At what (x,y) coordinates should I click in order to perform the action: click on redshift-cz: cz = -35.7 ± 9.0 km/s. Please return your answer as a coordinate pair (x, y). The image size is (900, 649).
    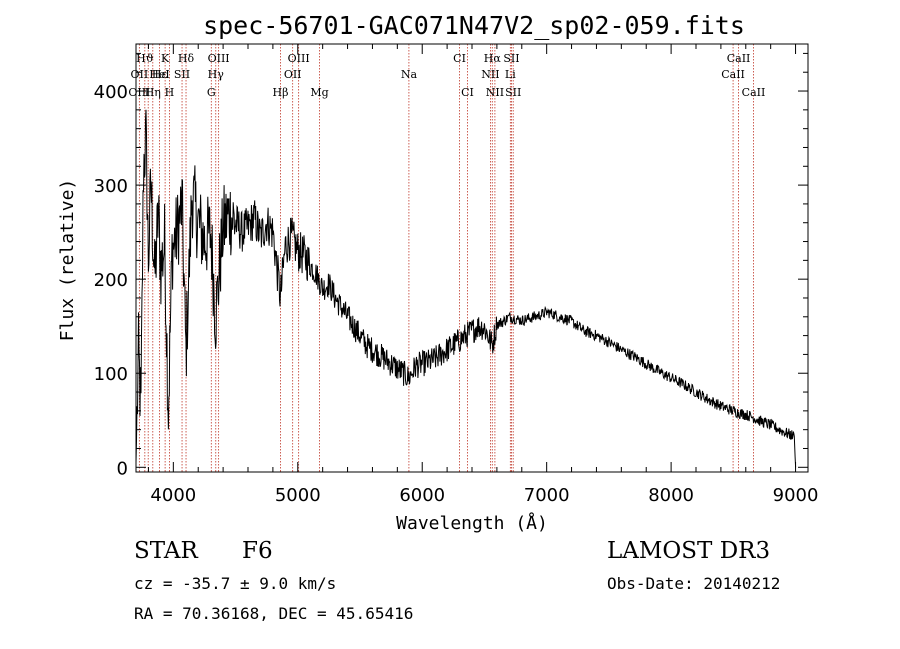
    Looking at the image, I should click on (235, 583).